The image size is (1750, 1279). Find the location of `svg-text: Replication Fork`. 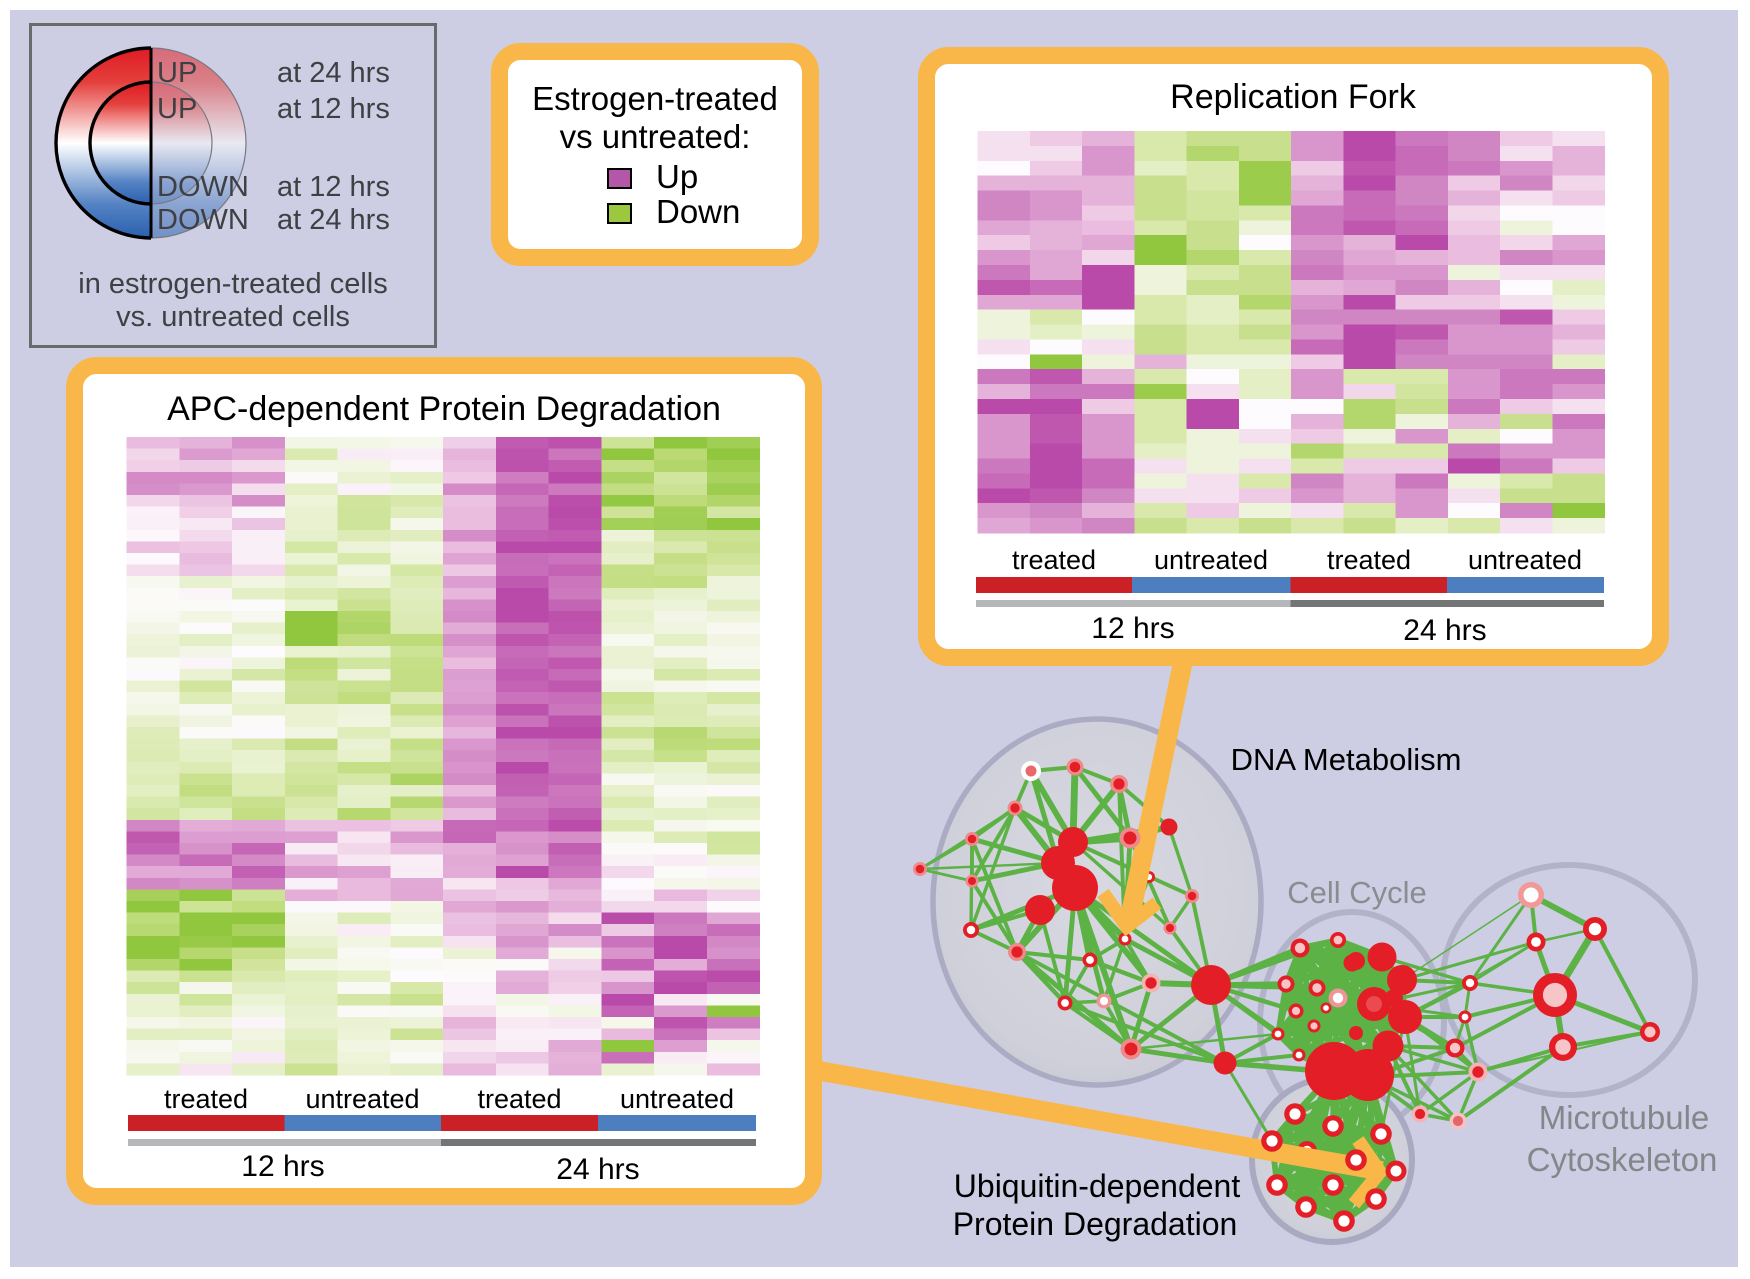

svg-text: Replication Fork is located at coordinates (1293, 97).